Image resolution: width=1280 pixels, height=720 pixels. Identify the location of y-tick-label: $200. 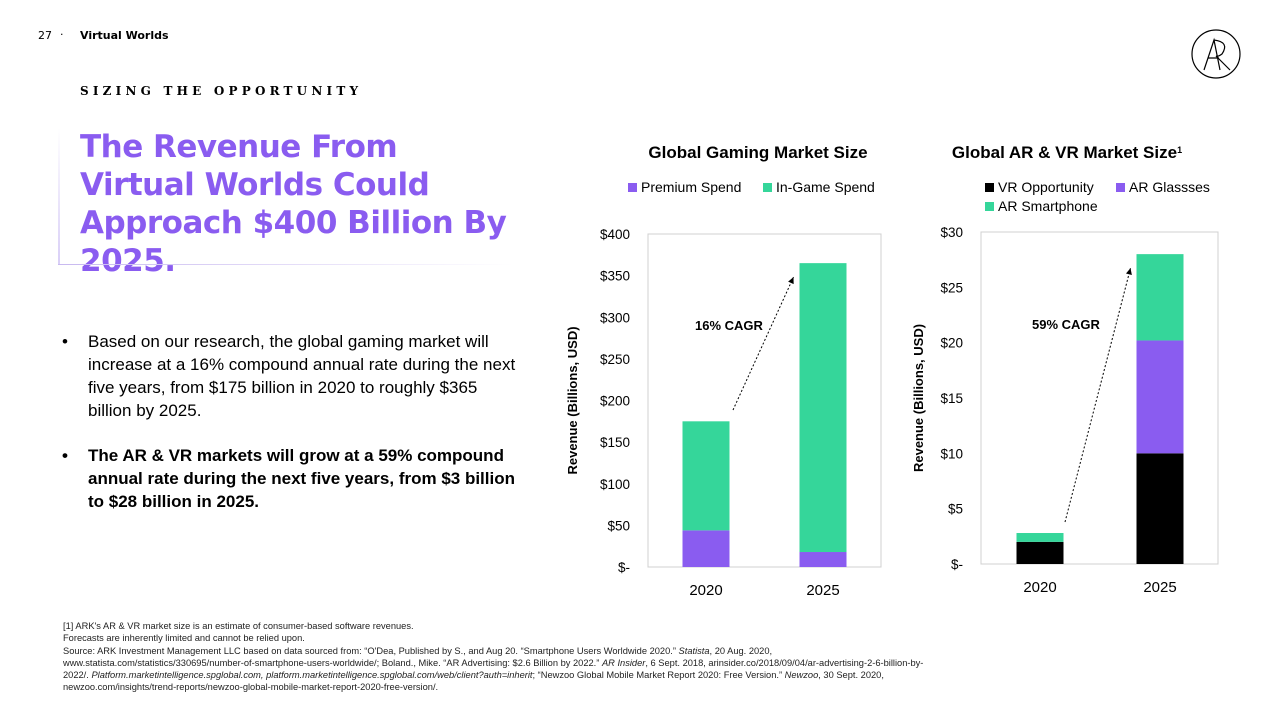
(615, 401).